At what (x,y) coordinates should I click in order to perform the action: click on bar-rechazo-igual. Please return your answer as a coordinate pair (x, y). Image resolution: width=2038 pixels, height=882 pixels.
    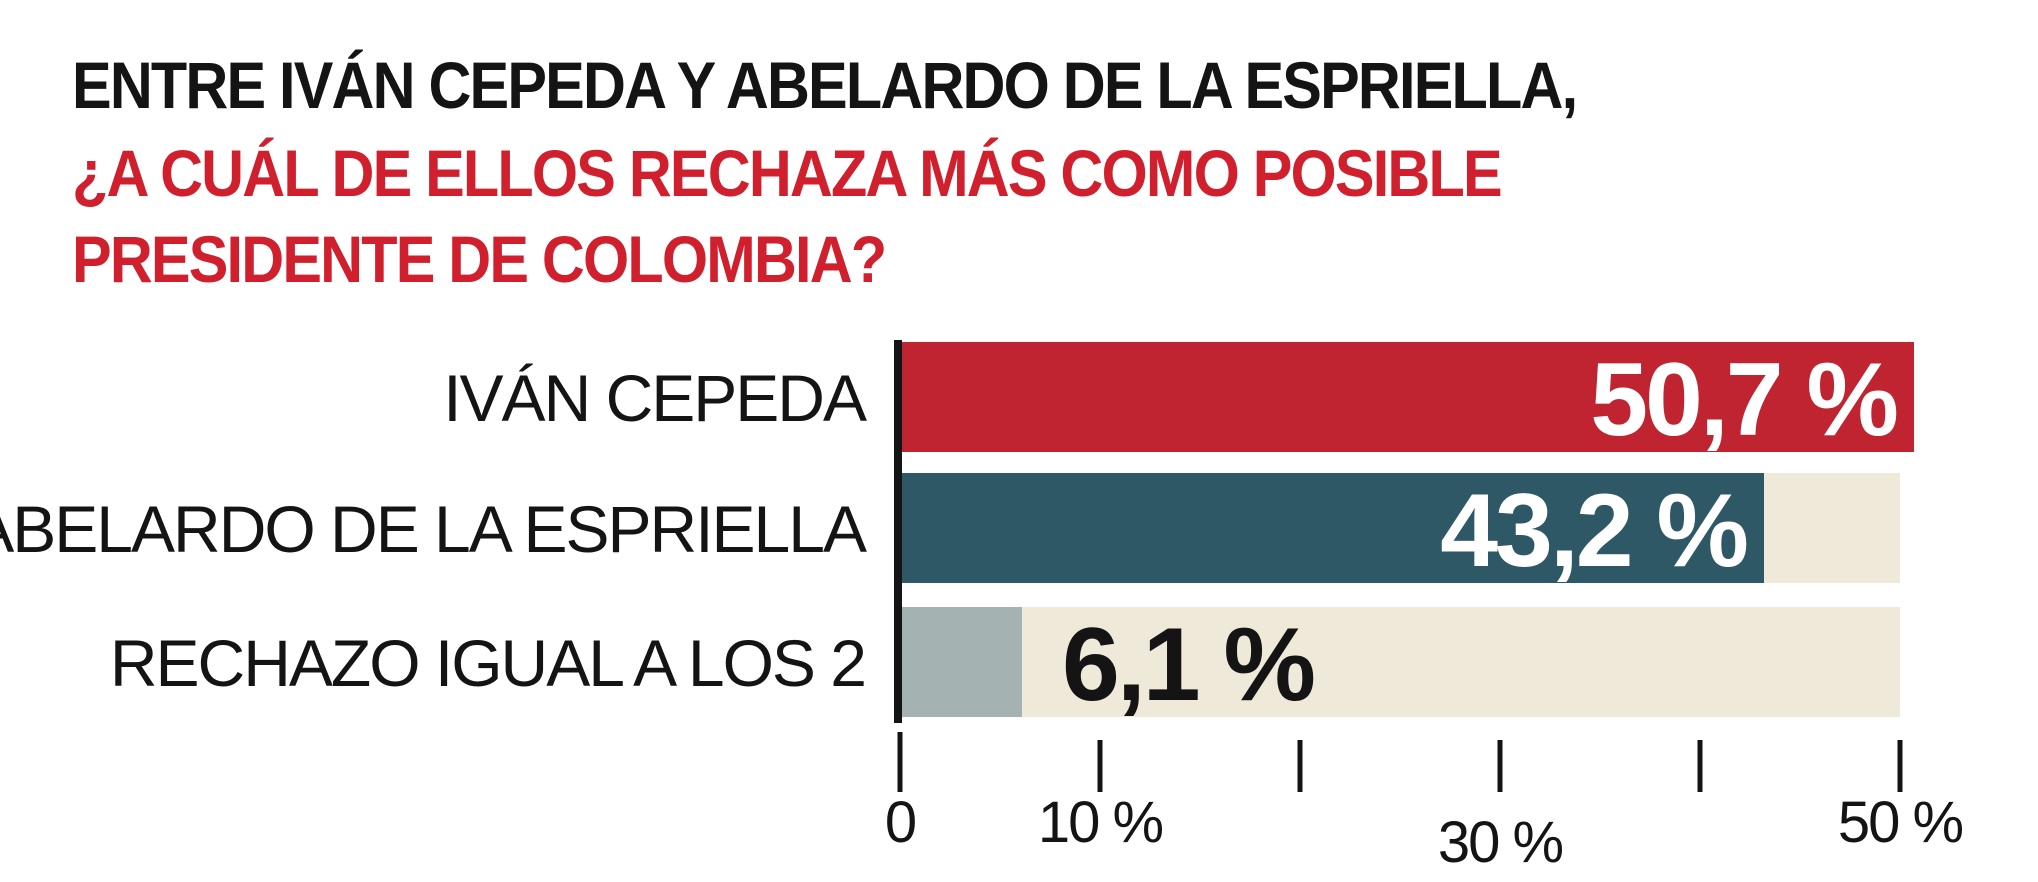
    Looking at the image, I should click on (961, 662).